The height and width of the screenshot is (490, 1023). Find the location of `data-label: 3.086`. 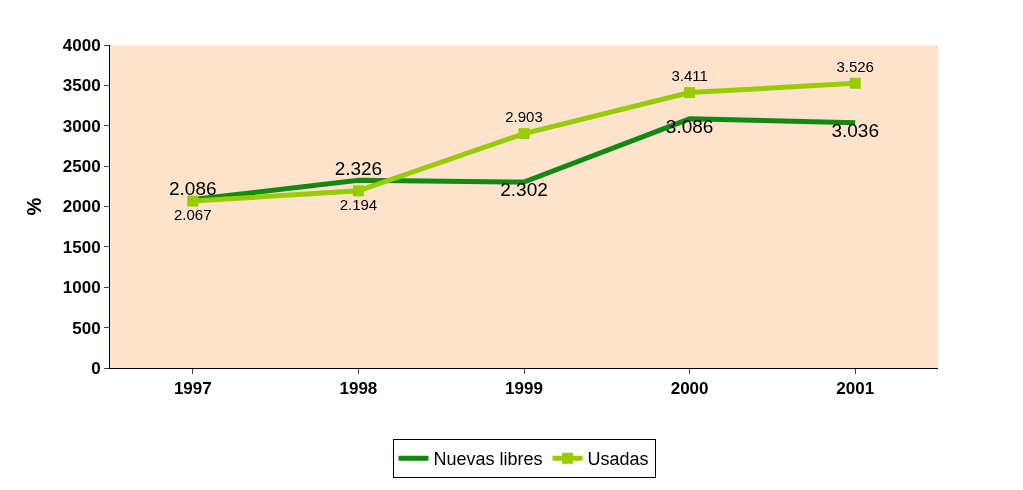

data-label: 3.086 is located at coordinates (689, 127).